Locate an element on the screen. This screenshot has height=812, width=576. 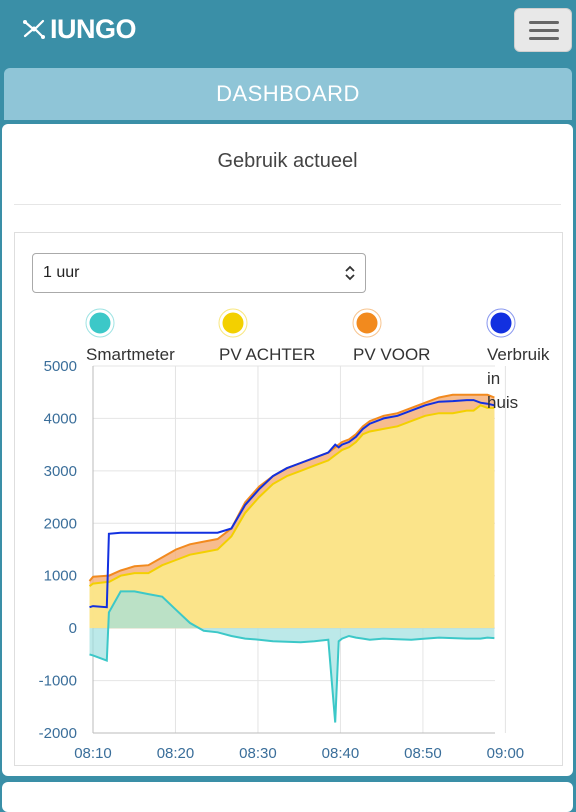
iungo-network-icon is located at coordinates (34, 29).